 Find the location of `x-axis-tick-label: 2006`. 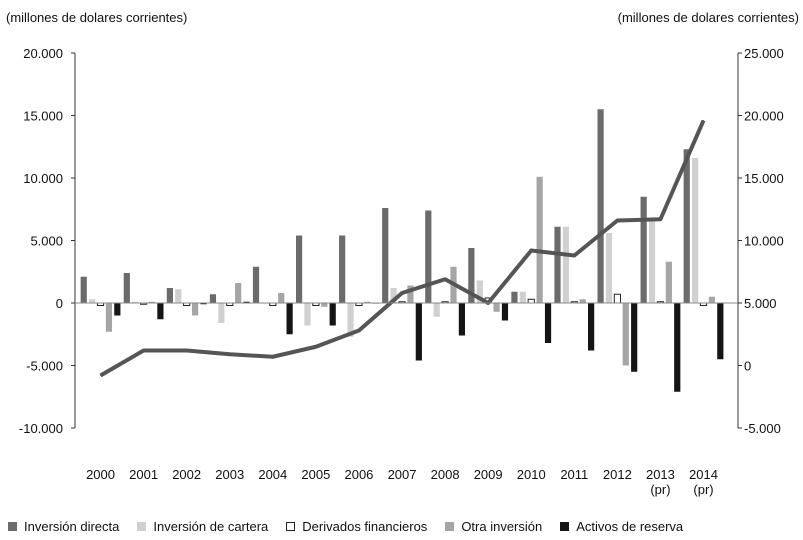

x-axis-tick-label: 2006 is located at coordinates (358, 474).